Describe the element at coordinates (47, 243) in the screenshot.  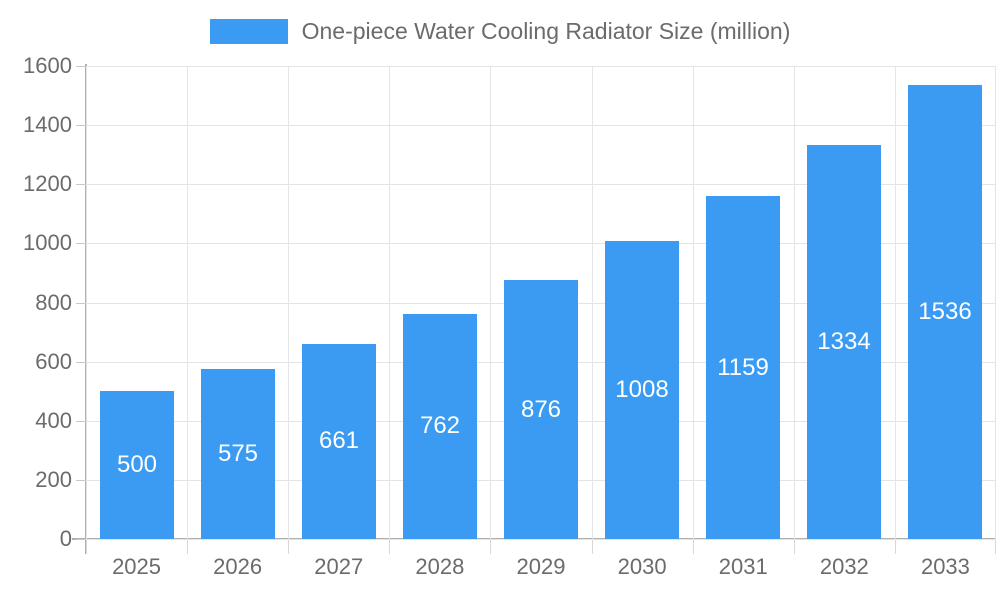
I see `y-axis-tick-label: 1000` at that location.